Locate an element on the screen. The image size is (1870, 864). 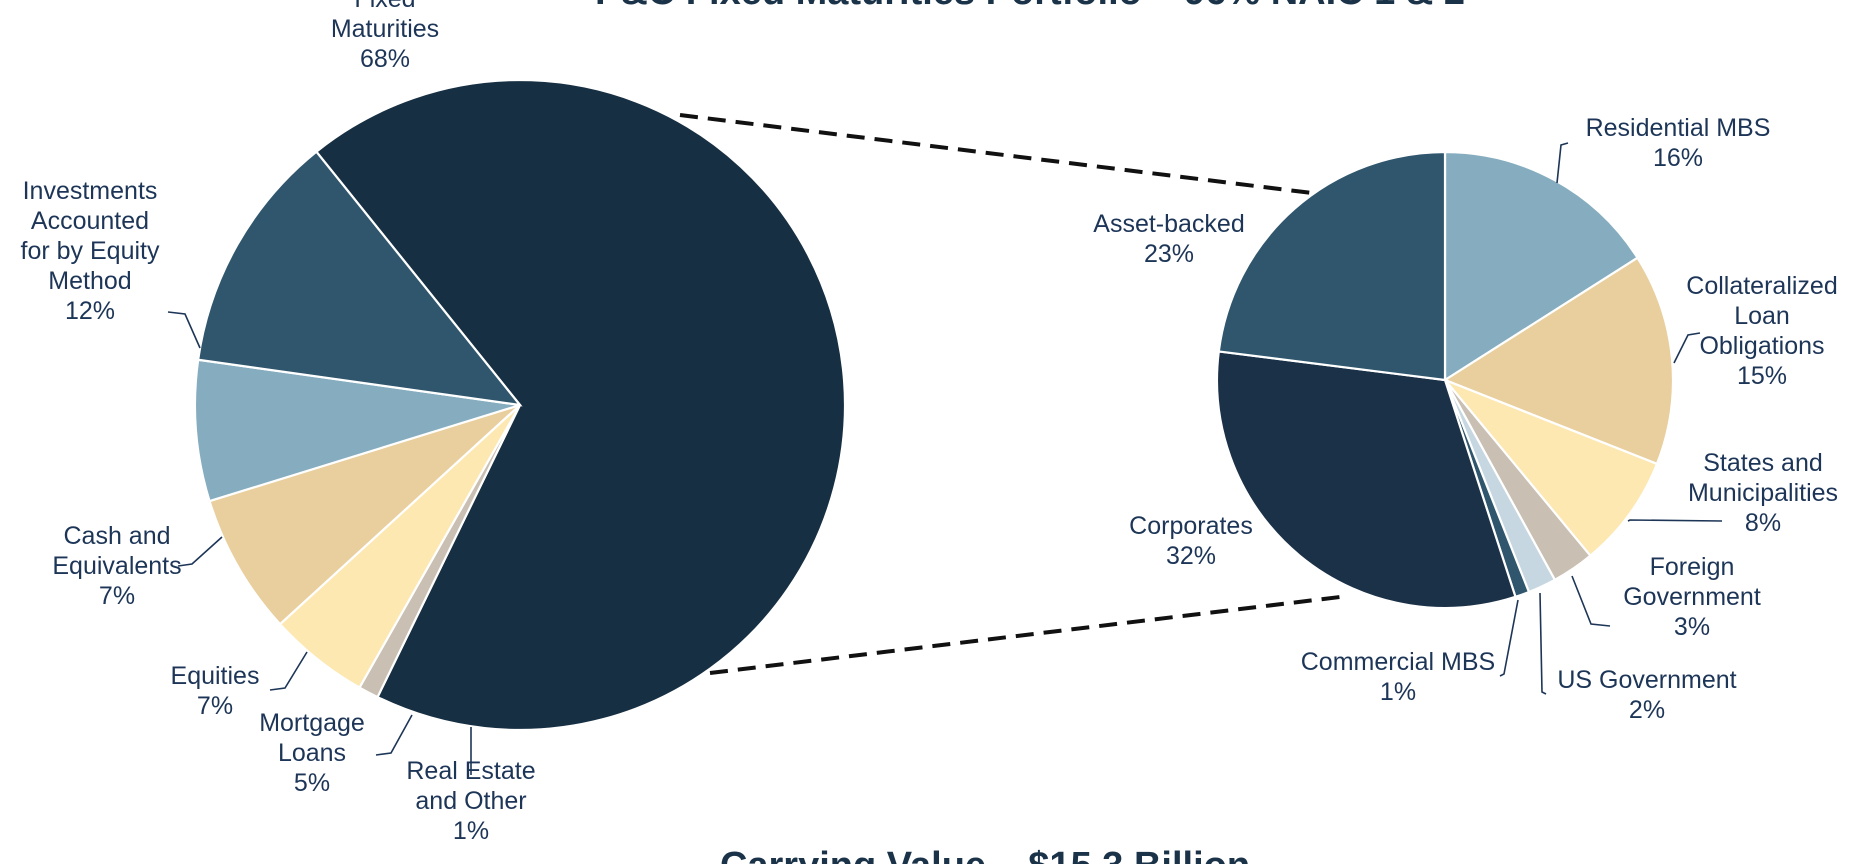
right-leader-states-and-municipalities is located at coordinates (1675, 520).